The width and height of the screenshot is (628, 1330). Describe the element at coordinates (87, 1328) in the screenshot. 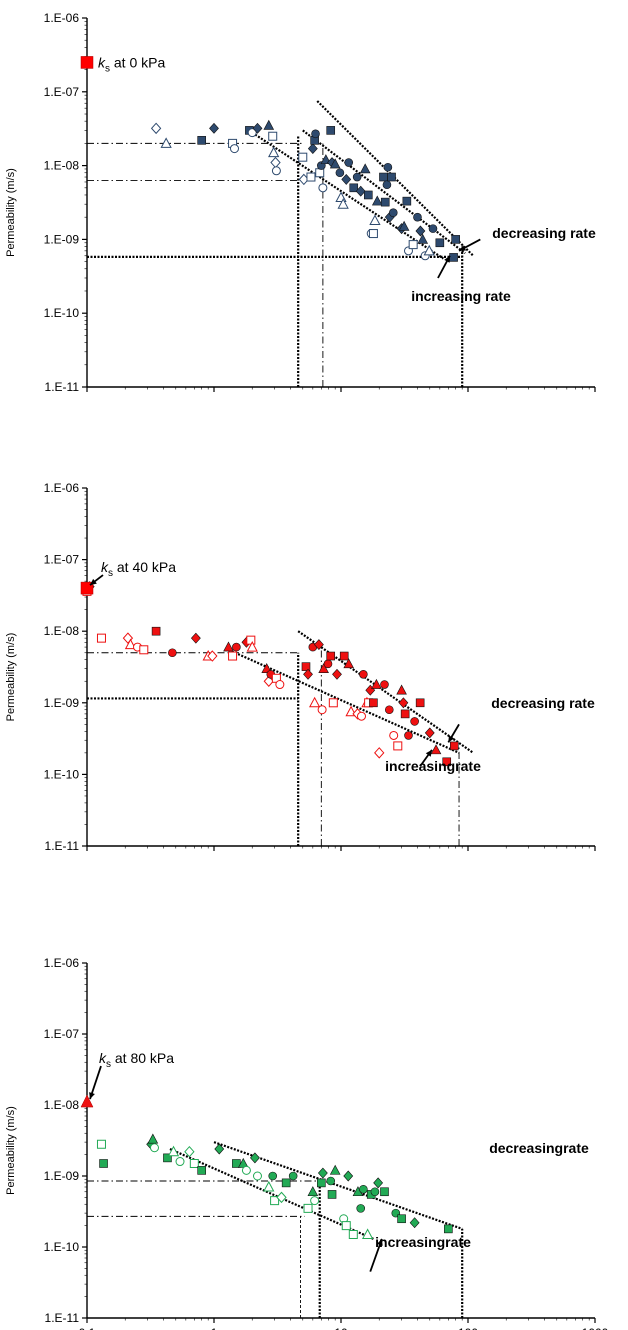

I see `x-tick-label: 0.1` at that location.